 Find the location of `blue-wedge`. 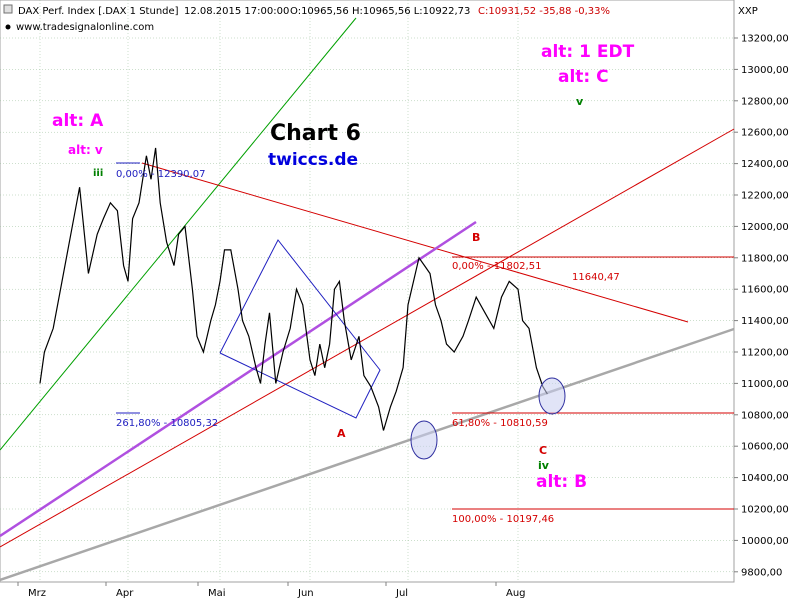

blue-wedge is located at coordinates (300, 329).